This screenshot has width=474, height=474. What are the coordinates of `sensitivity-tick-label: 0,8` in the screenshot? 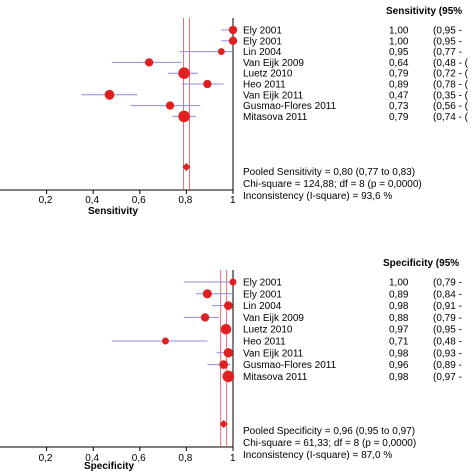 It's located at (185, 200).